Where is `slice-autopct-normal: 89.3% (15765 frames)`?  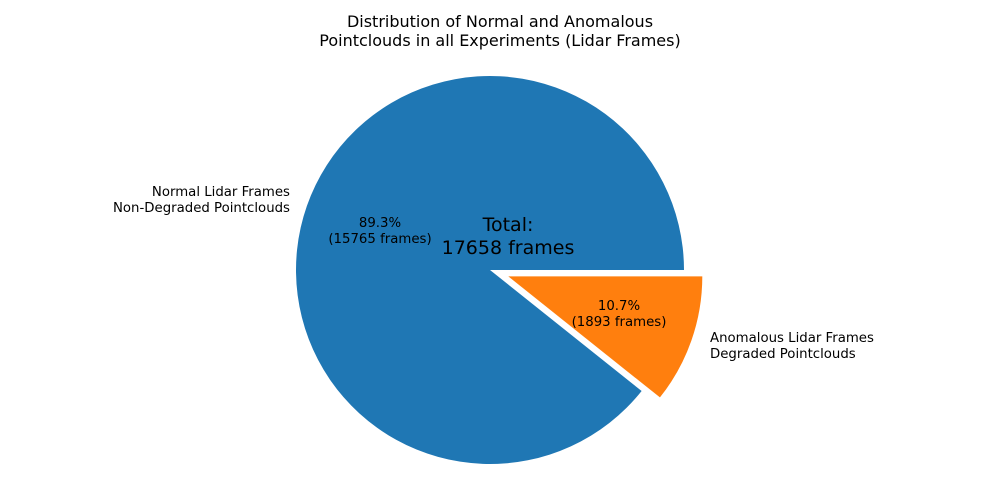
slice-autopct-normal: 89.3% (15765 frames) is located at coordinates (380, 231).